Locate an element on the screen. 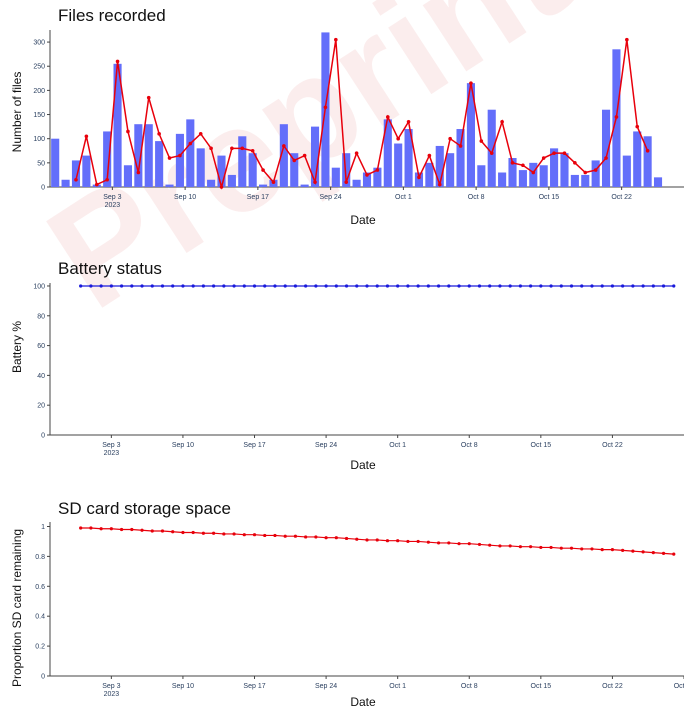 Image resolution: width=684 pixels, height=713 pixels. battery-status-x-tick-label: Sep 3 is located at coordinates (111, 445).